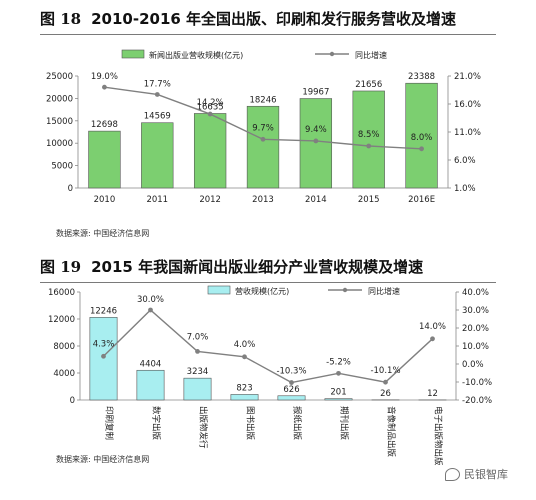 Image resolution: width=536 pixels, height=500 pixels. I want to click on rate-label: 19.0%, so click(104, 77).